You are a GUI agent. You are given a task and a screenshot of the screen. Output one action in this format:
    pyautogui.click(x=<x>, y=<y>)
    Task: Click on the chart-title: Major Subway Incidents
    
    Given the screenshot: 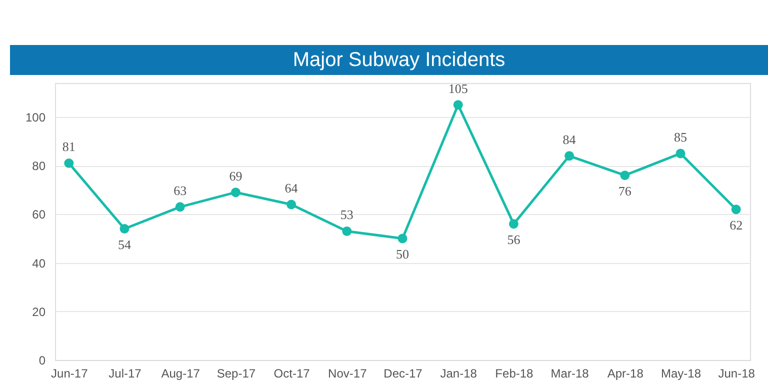 What is the action you would take?
    pyautogui.click(x=399, y=60)
    